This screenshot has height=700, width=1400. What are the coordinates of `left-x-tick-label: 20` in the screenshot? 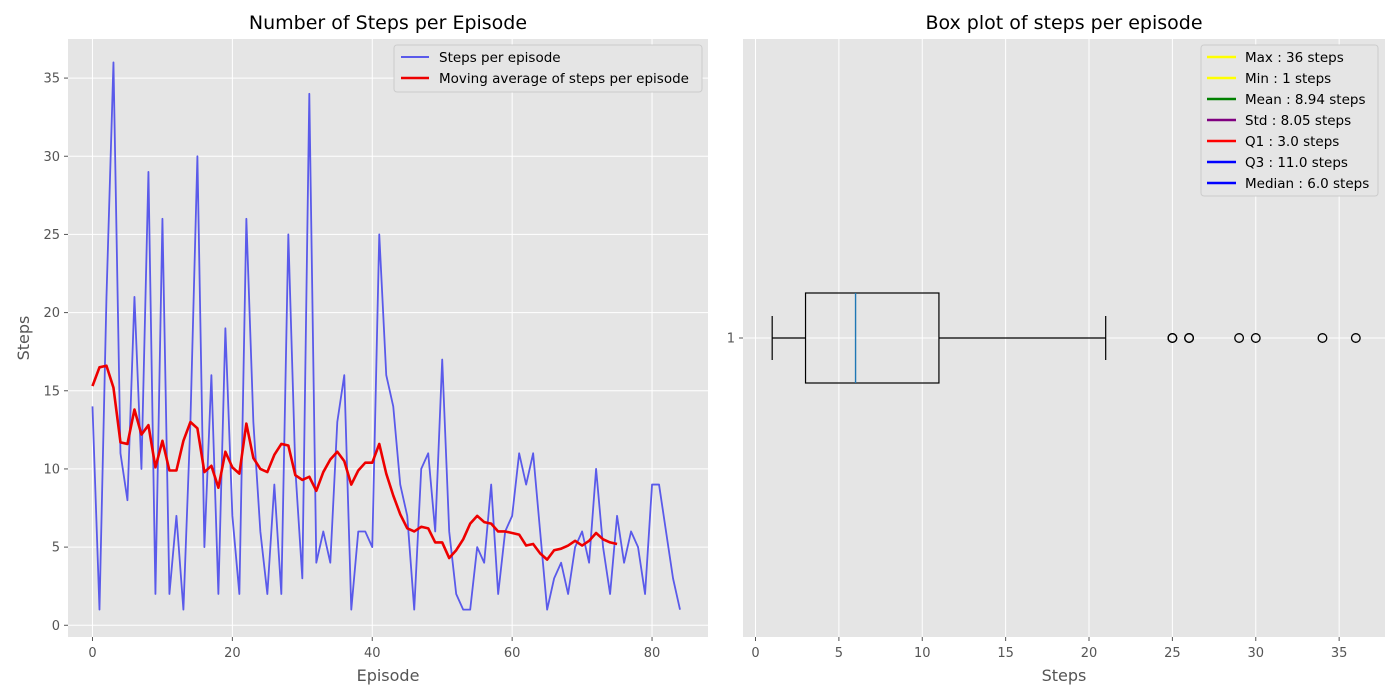 It's located at (232, 653).